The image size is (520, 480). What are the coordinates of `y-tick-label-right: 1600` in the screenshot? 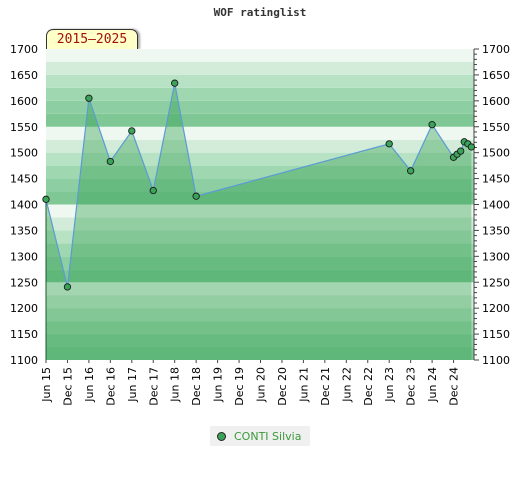 It's located at (496, 101).